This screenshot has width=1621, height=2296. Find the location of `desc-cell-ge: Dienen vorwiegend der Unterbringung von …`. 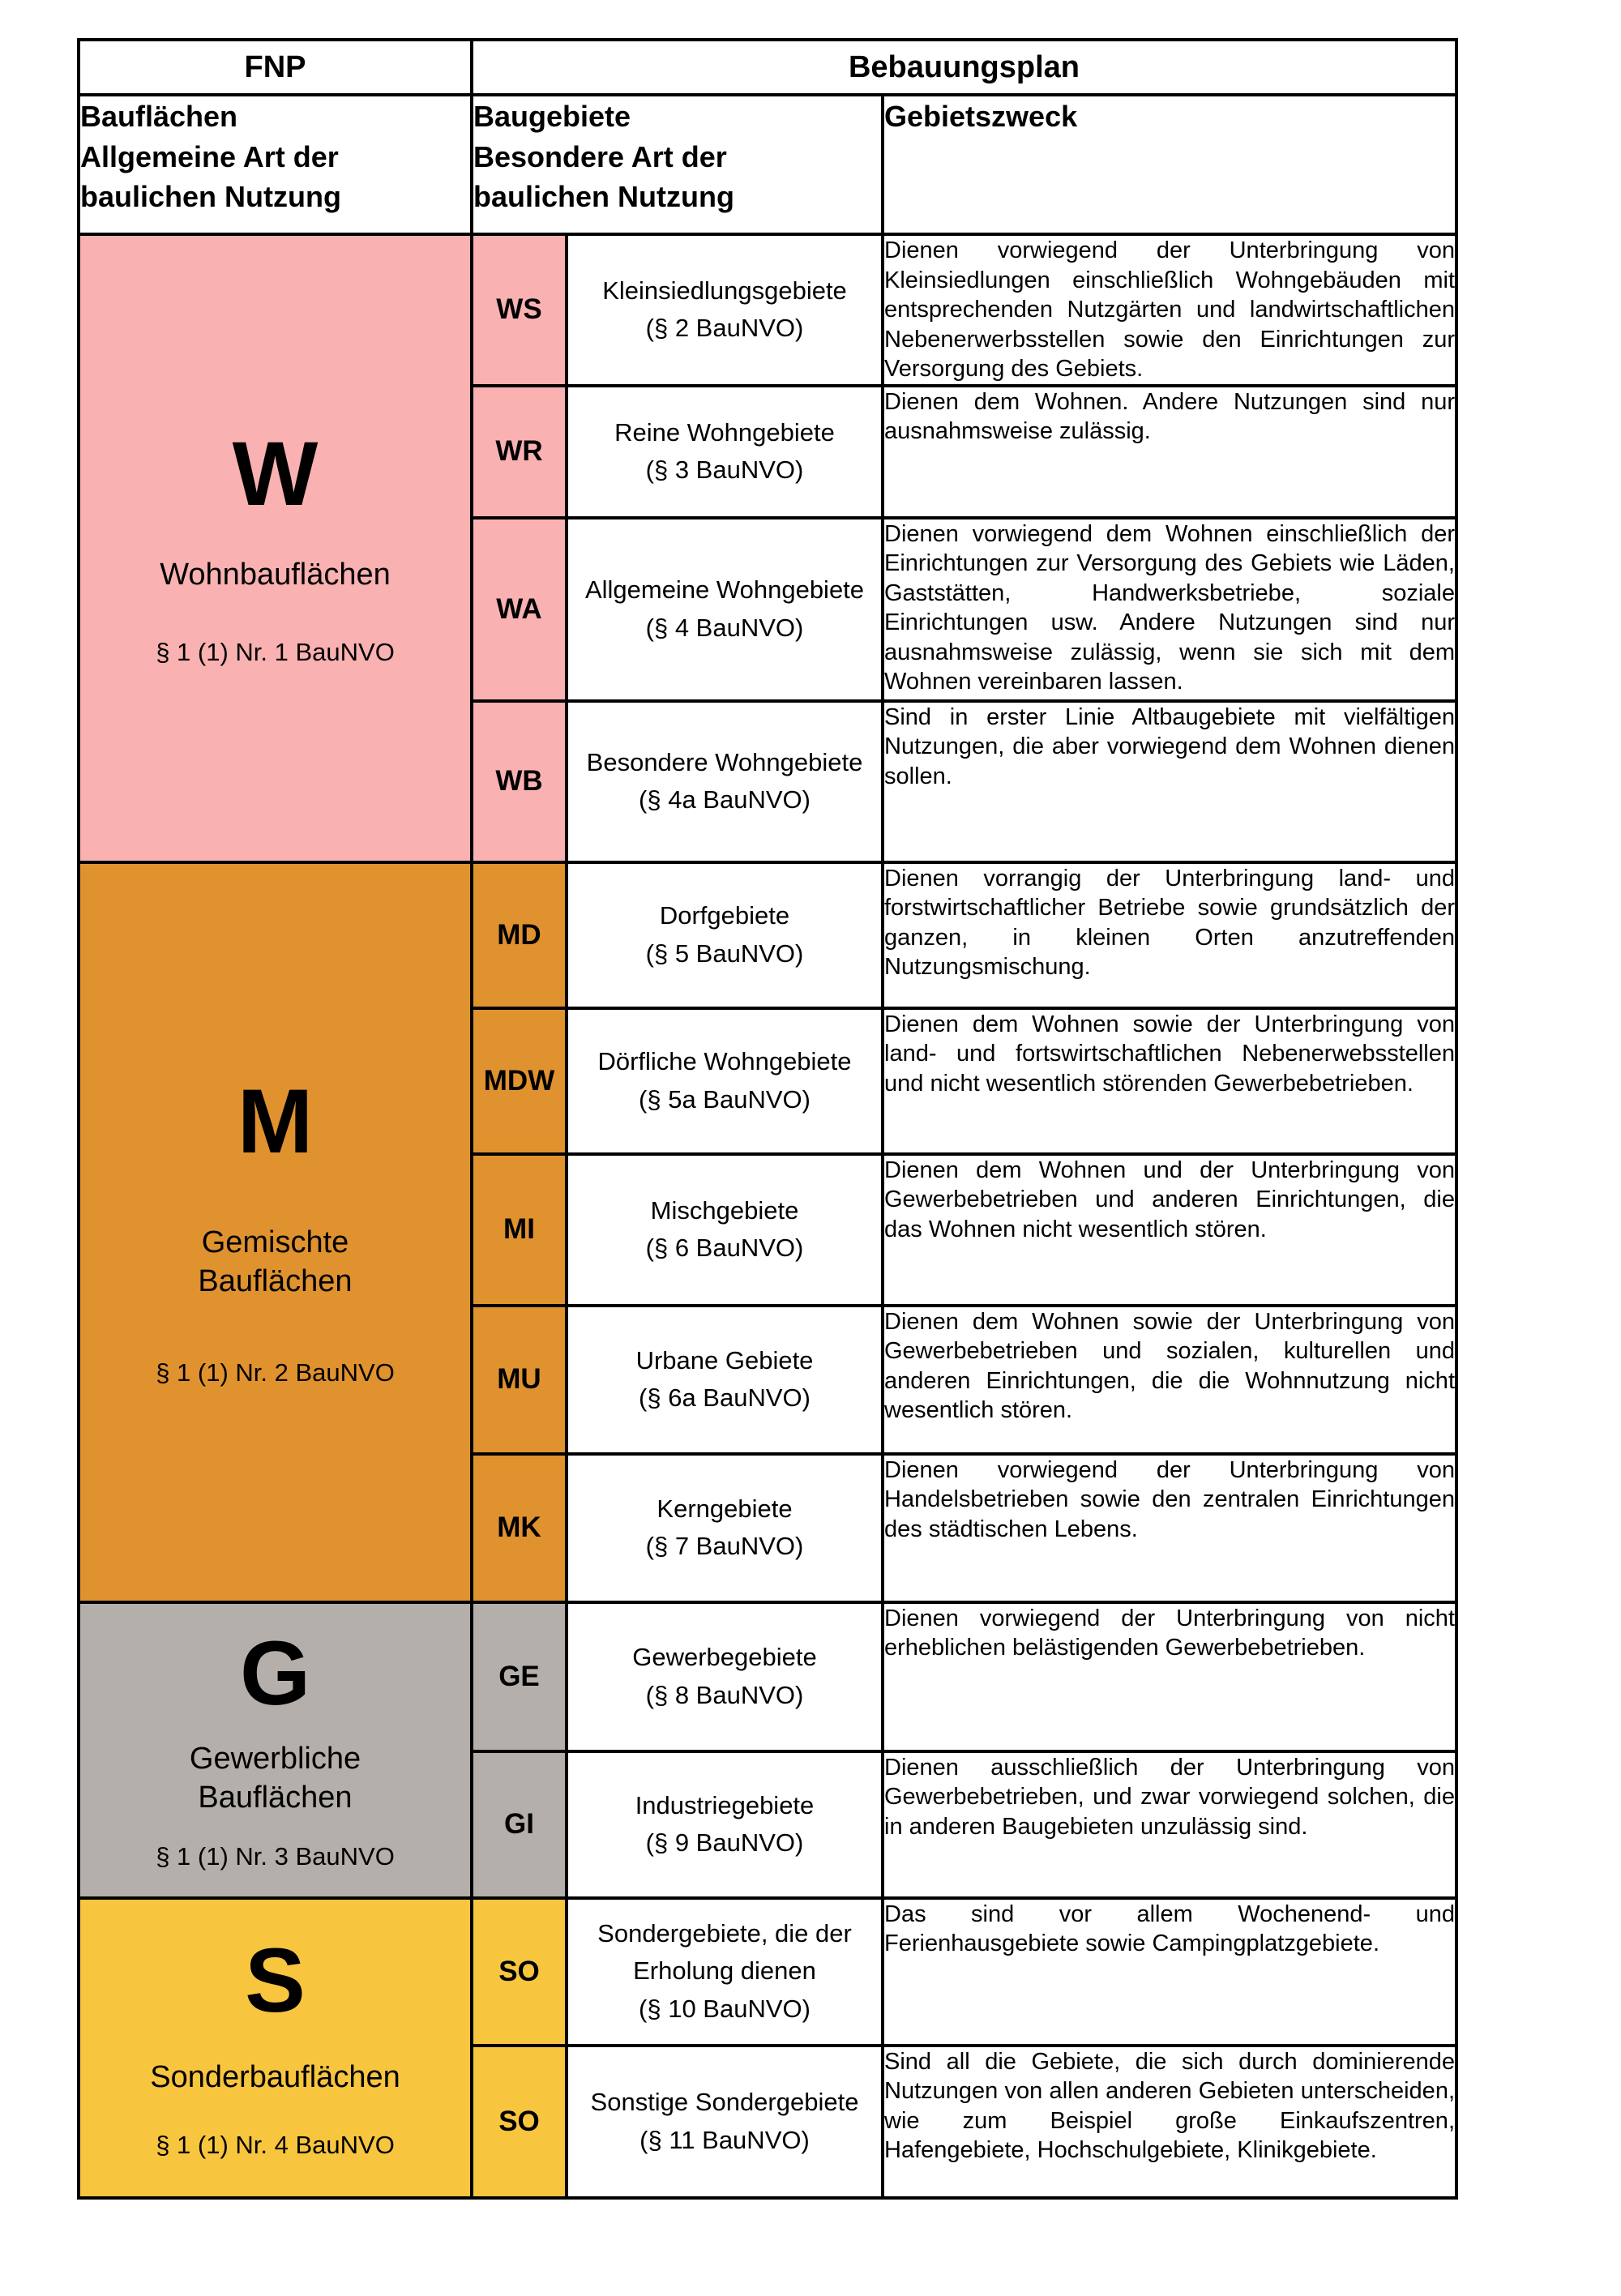

desc-cell-ge: Dienen vorwiegend der Unterbringung von … is located at coordinates (1170, 1676).